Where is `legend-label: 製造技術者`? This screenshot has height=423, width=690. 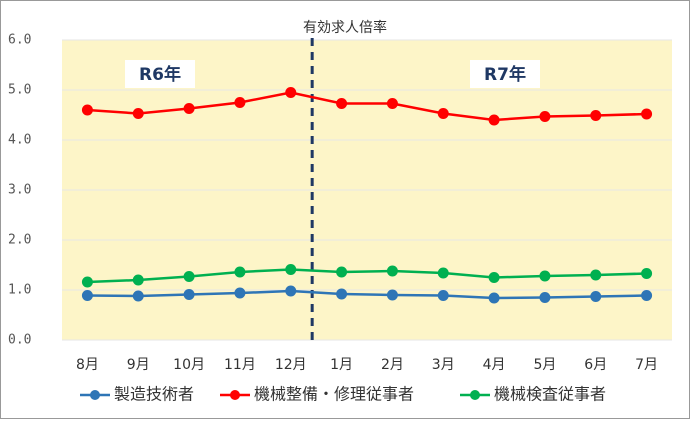 legend-label: 製造技術者 is located at coordinates (154, 394).